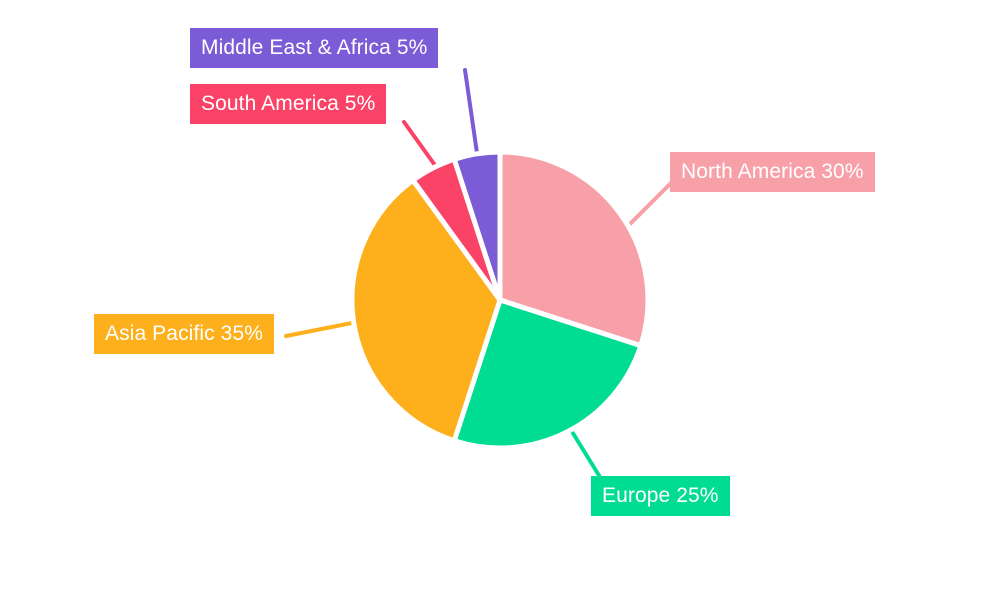 This screenshot has height=600, width=1000. What do you see at coordinates (426, 310) in the screenshot?
I see `pie-slice-asia-pacific` at bounding box center [426, 310].